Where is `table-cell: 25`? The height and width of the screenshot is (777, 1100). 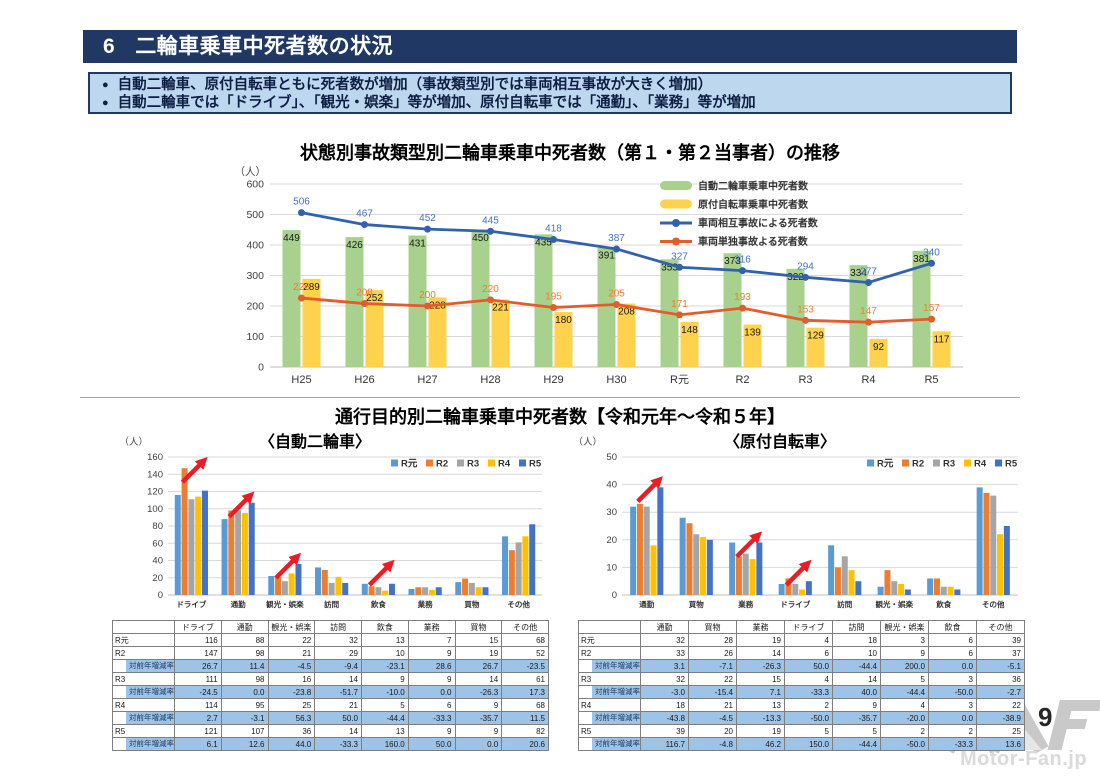
table-cell: 25 is located at coordinates (1000, 731).